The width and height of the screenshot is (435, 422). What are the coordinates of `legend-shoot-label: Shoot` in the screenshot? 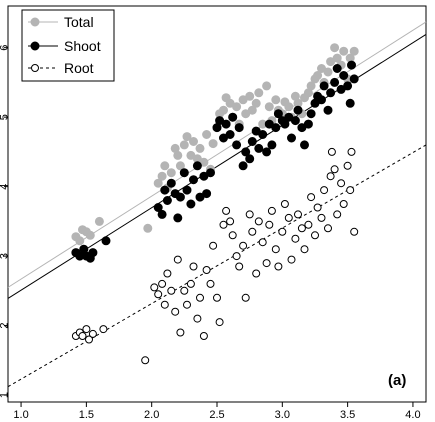 It's located at (82, 46).